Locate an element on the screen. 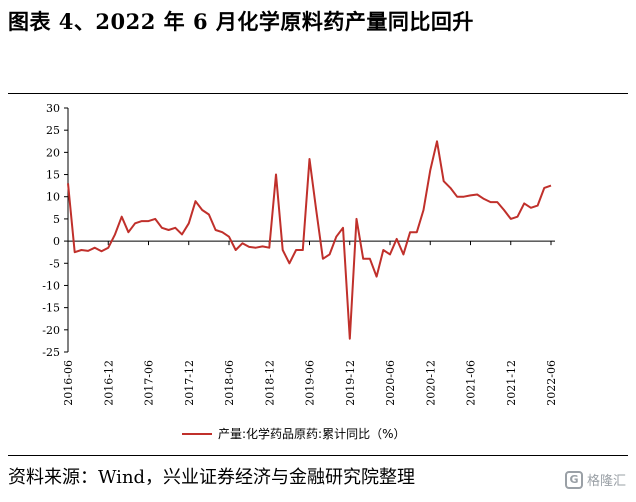 Image resolution: width=636 pixels, height=502 pixels. x-tick-label: 2019-06 is located at coordinates (310, 383).